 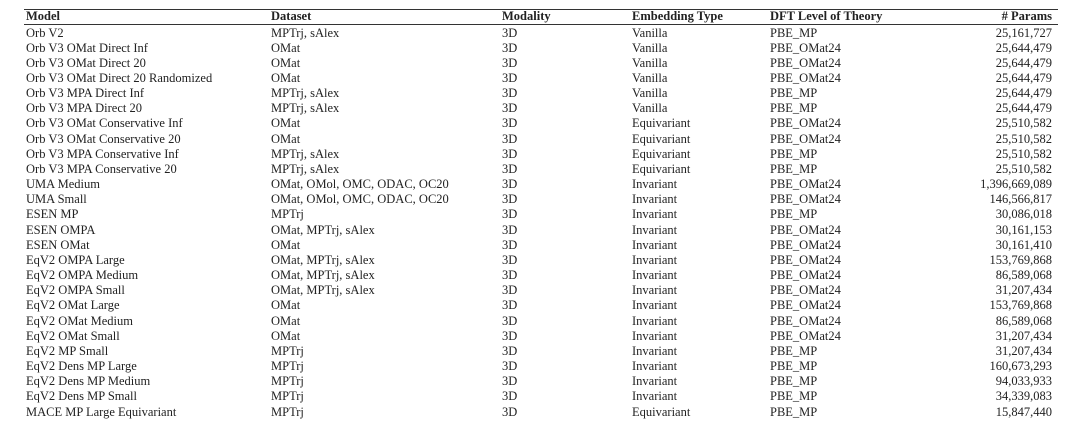 What do you see at coordinates (1023, 320) in the screenshot?
I see `table-cell: 86,589,068` at bounding box center [1023, 320].